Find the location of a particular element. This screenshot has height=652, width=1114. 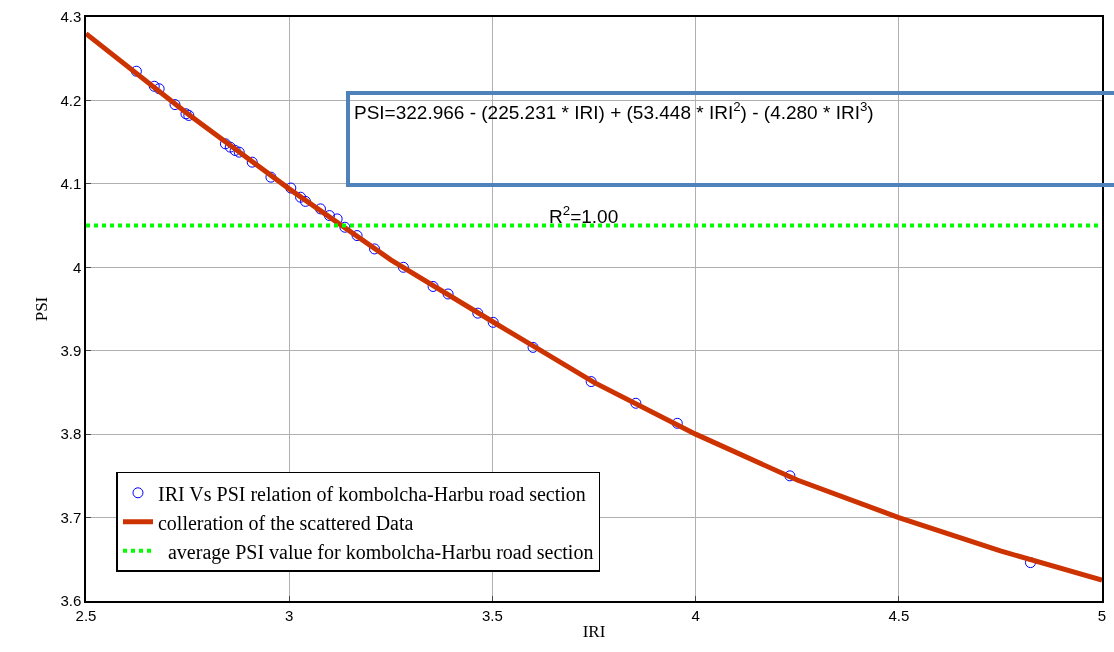

y-axis-title: PSI is located at coordinates (42, 309).